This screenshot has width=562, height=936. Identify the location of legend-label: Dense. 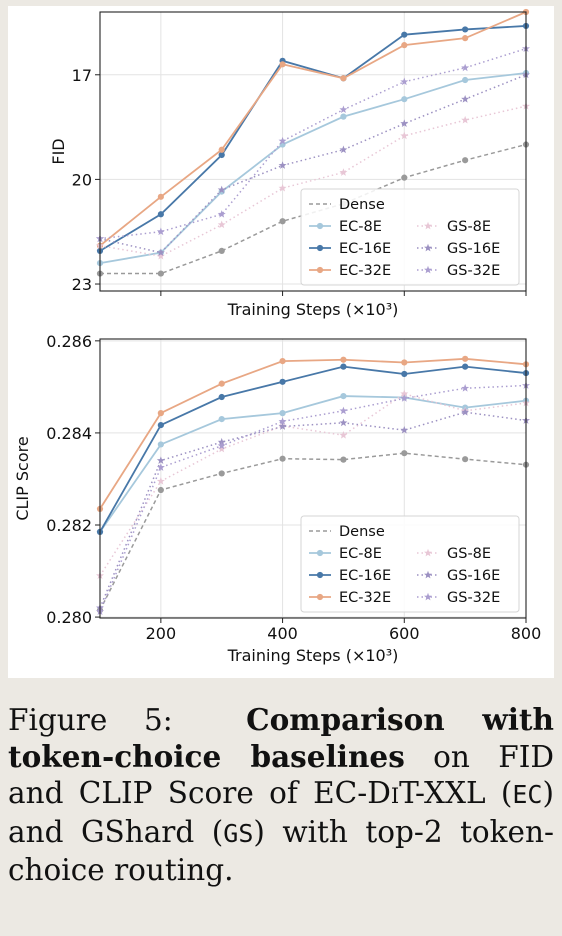
(362, 532).